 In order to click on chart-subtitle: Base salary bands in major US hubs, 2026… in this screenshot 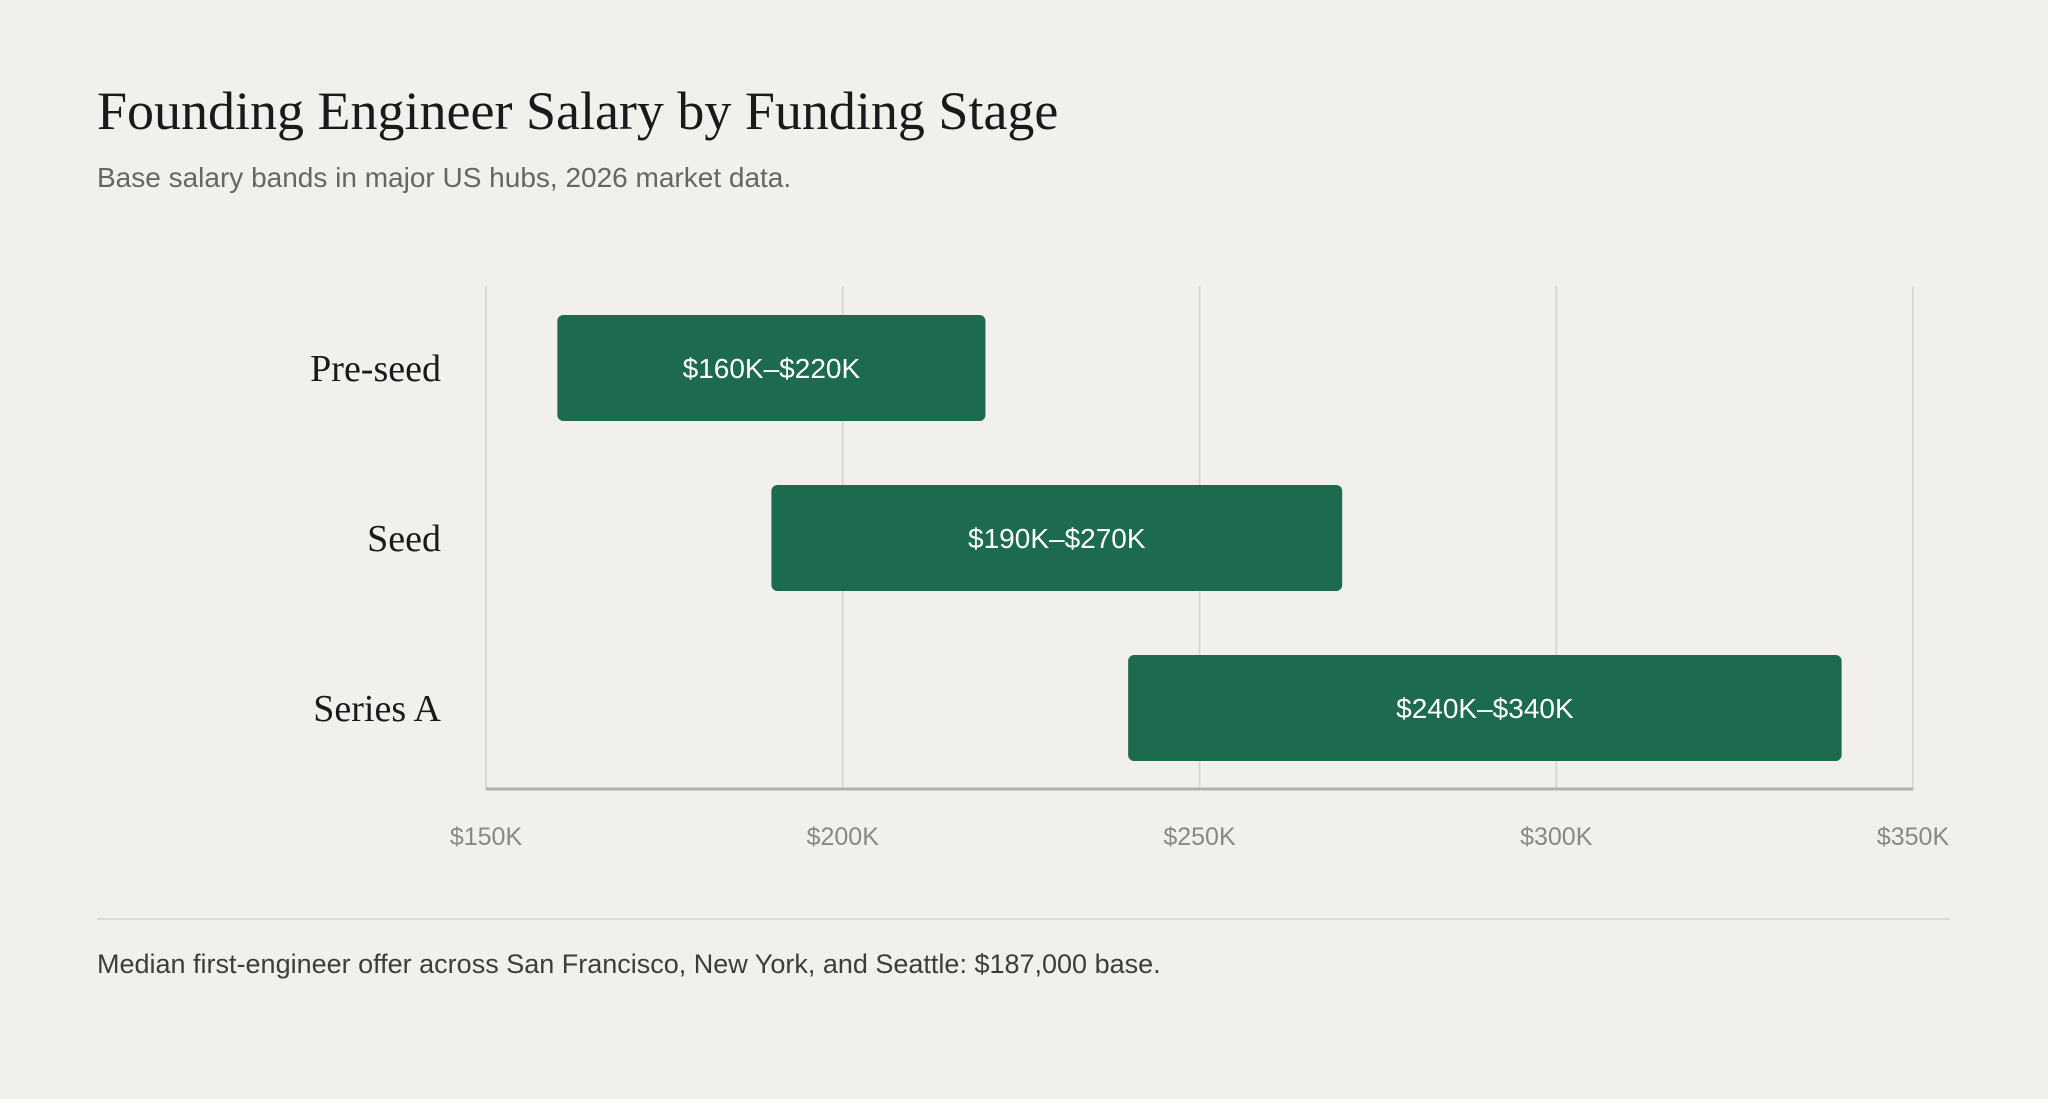, I will do `click(444, 177)`.